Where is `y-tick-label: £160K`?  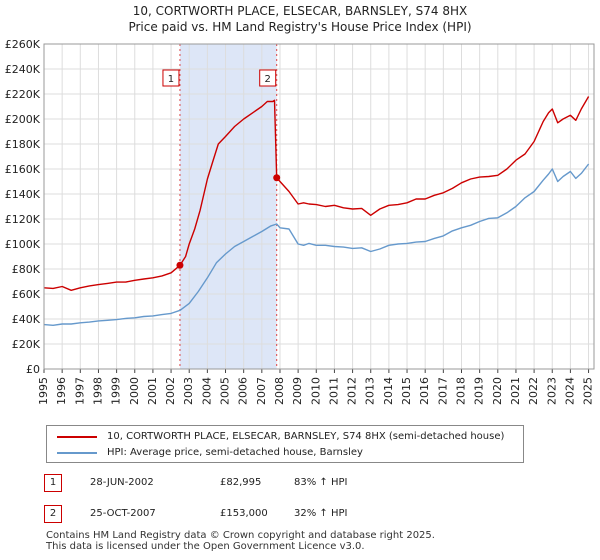 y-tick-label: £160K is located at coordinates (23, 169).